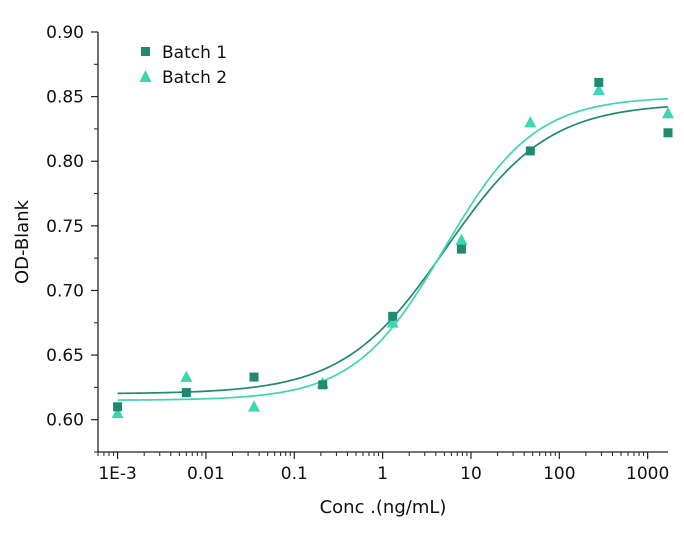  I want to click on x-ticks: 1E-3 0.01 0.1 1 10 100 1000, so click(383, 468).